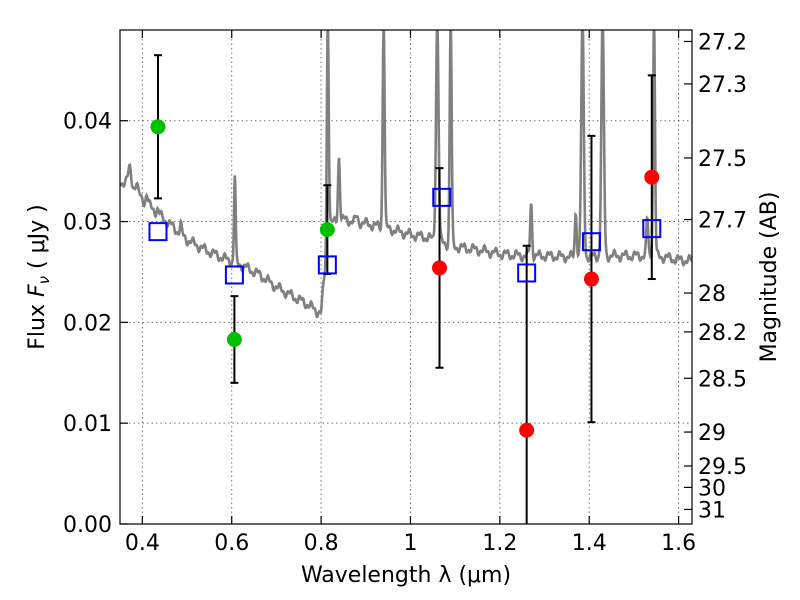 The image size is (800, 600). I want to click on x-tick-label: 0.6, so click(231, 543).